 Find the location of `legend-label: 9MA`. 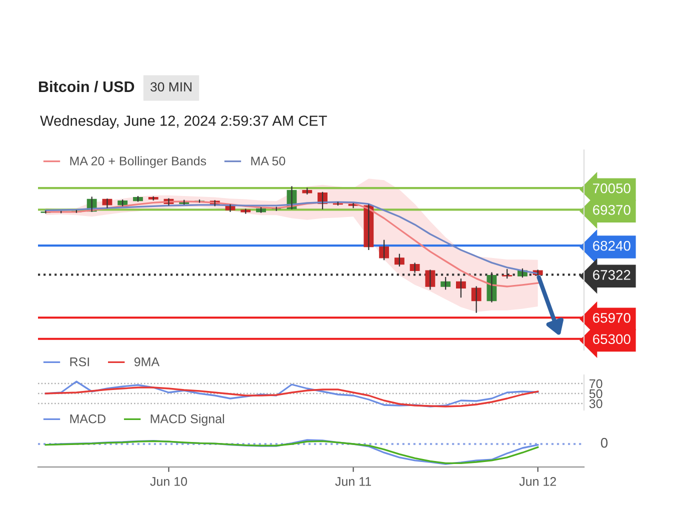

legend-label: 9MA is located at coordinates (147, 361).